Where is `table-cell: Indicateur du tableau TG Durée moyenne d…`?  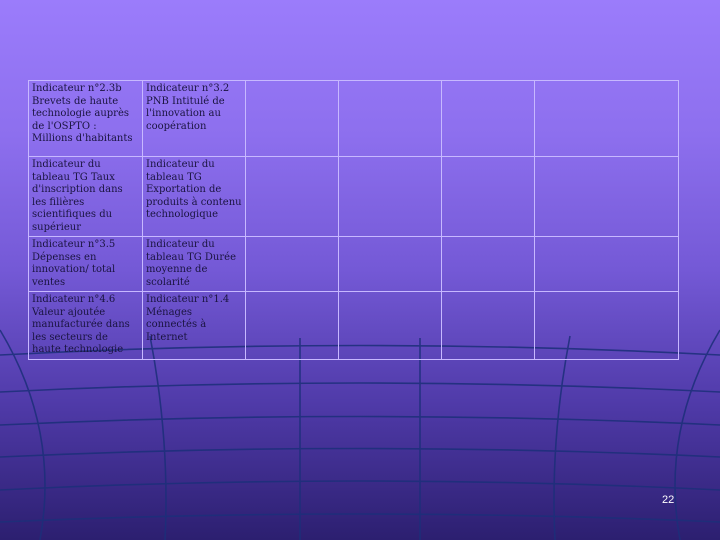
table-cell: Indicateur du tableau TG Durée moyenne d… is located at coordinates (194, 264).